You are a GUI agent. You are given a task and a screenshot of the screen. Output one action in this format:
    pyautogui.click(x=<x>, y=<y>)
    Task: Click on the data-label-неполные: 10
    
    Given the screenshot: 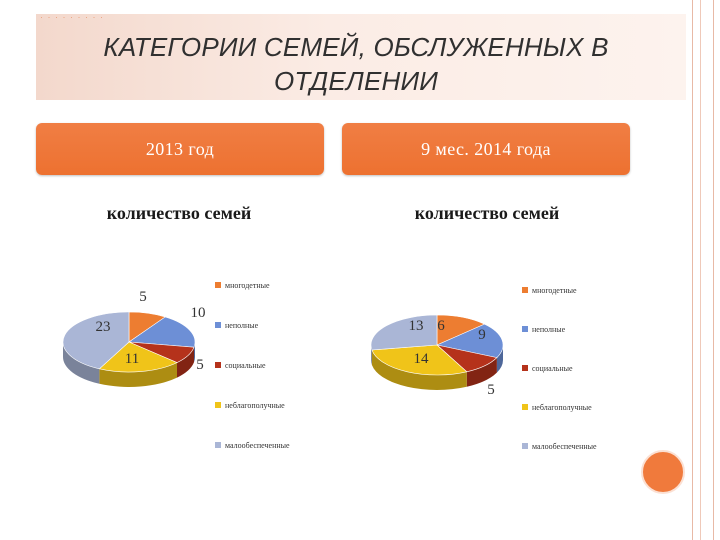 What is the action you would take?
    pyautogui.click(x=198, y=313)
    